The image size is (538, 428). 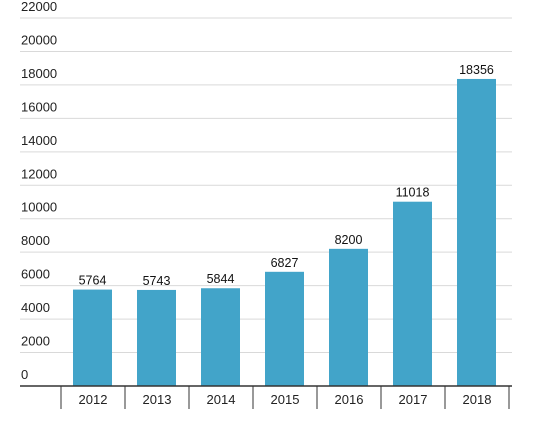 I want to click on data-label-2015: 6827, so click(x=285, y=263).